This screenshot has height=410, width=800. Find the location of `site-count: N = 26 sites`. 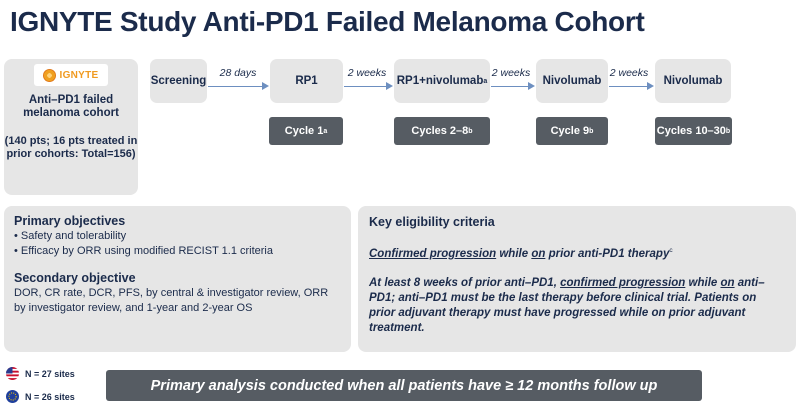

site-count: N = 26 sites is located at coordinates (50, 396).